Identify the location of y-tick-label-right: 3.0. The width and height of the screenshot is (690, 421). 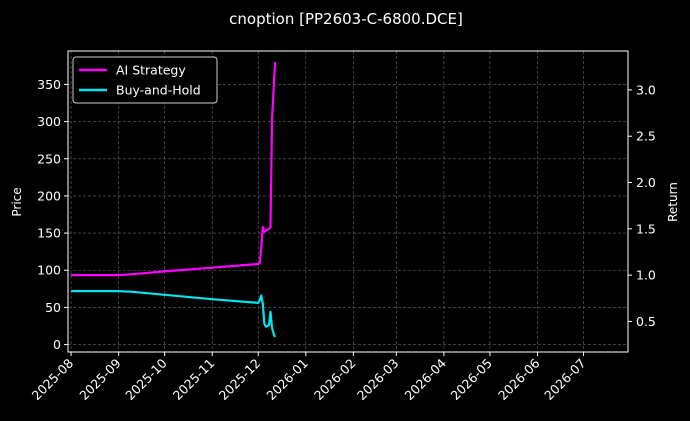
(646, 89).